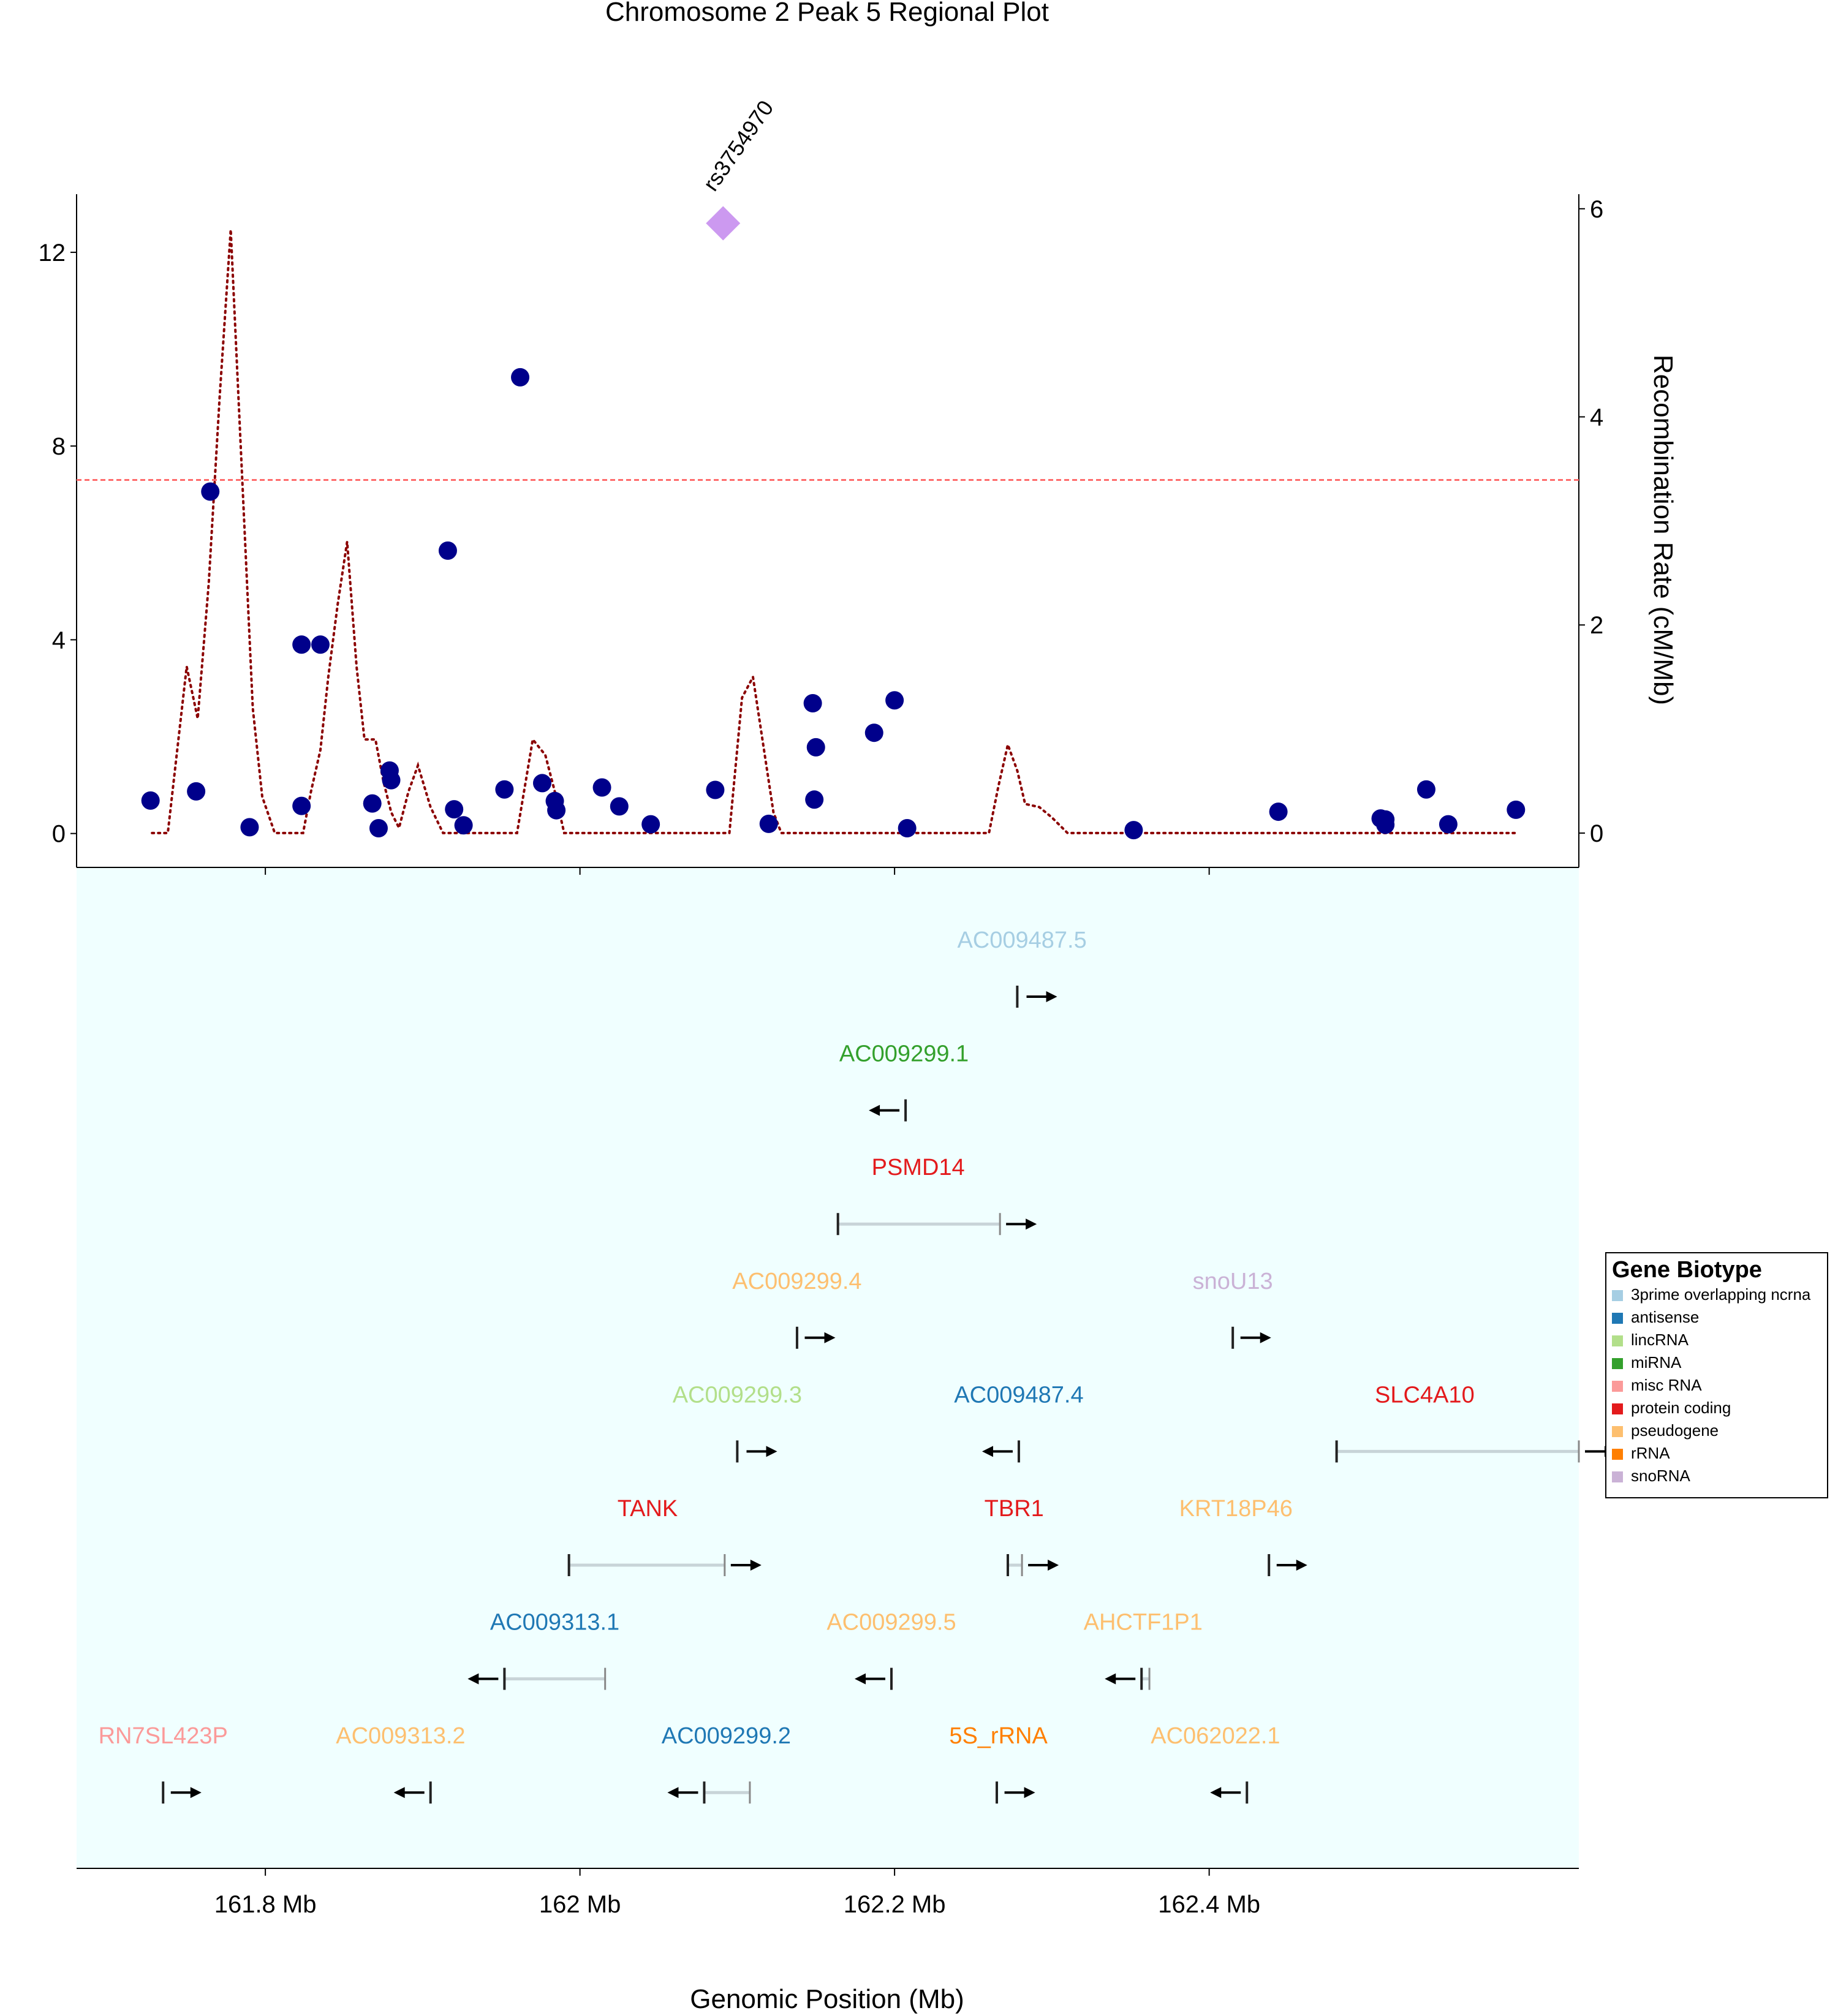 This screenshot has width=1838, height=2016. Describe the element at coordinates (1022, 940) in the screenshot. I see `gene-label: AC009487.5` at that location.